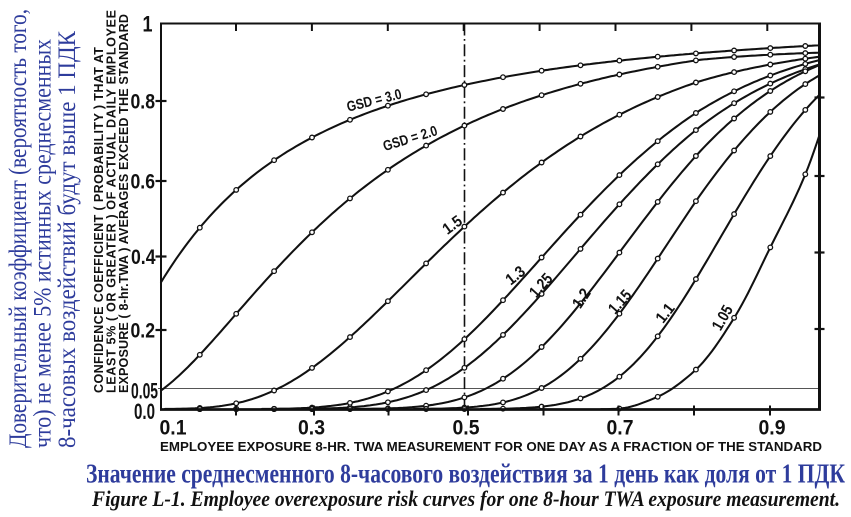  Describe the element at coordinates (620, 428) in the screenshot. I see `svg-text: 0.7` at that location.